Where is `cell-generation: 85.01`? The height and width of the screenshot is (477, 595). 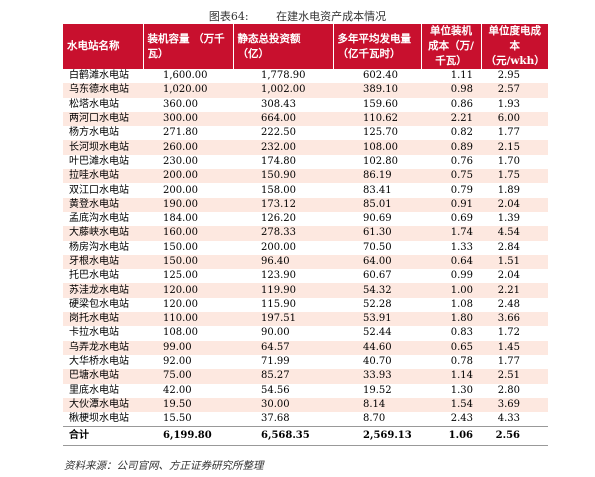 cell-generation: 85.01 is located at coordinates (377, 204).